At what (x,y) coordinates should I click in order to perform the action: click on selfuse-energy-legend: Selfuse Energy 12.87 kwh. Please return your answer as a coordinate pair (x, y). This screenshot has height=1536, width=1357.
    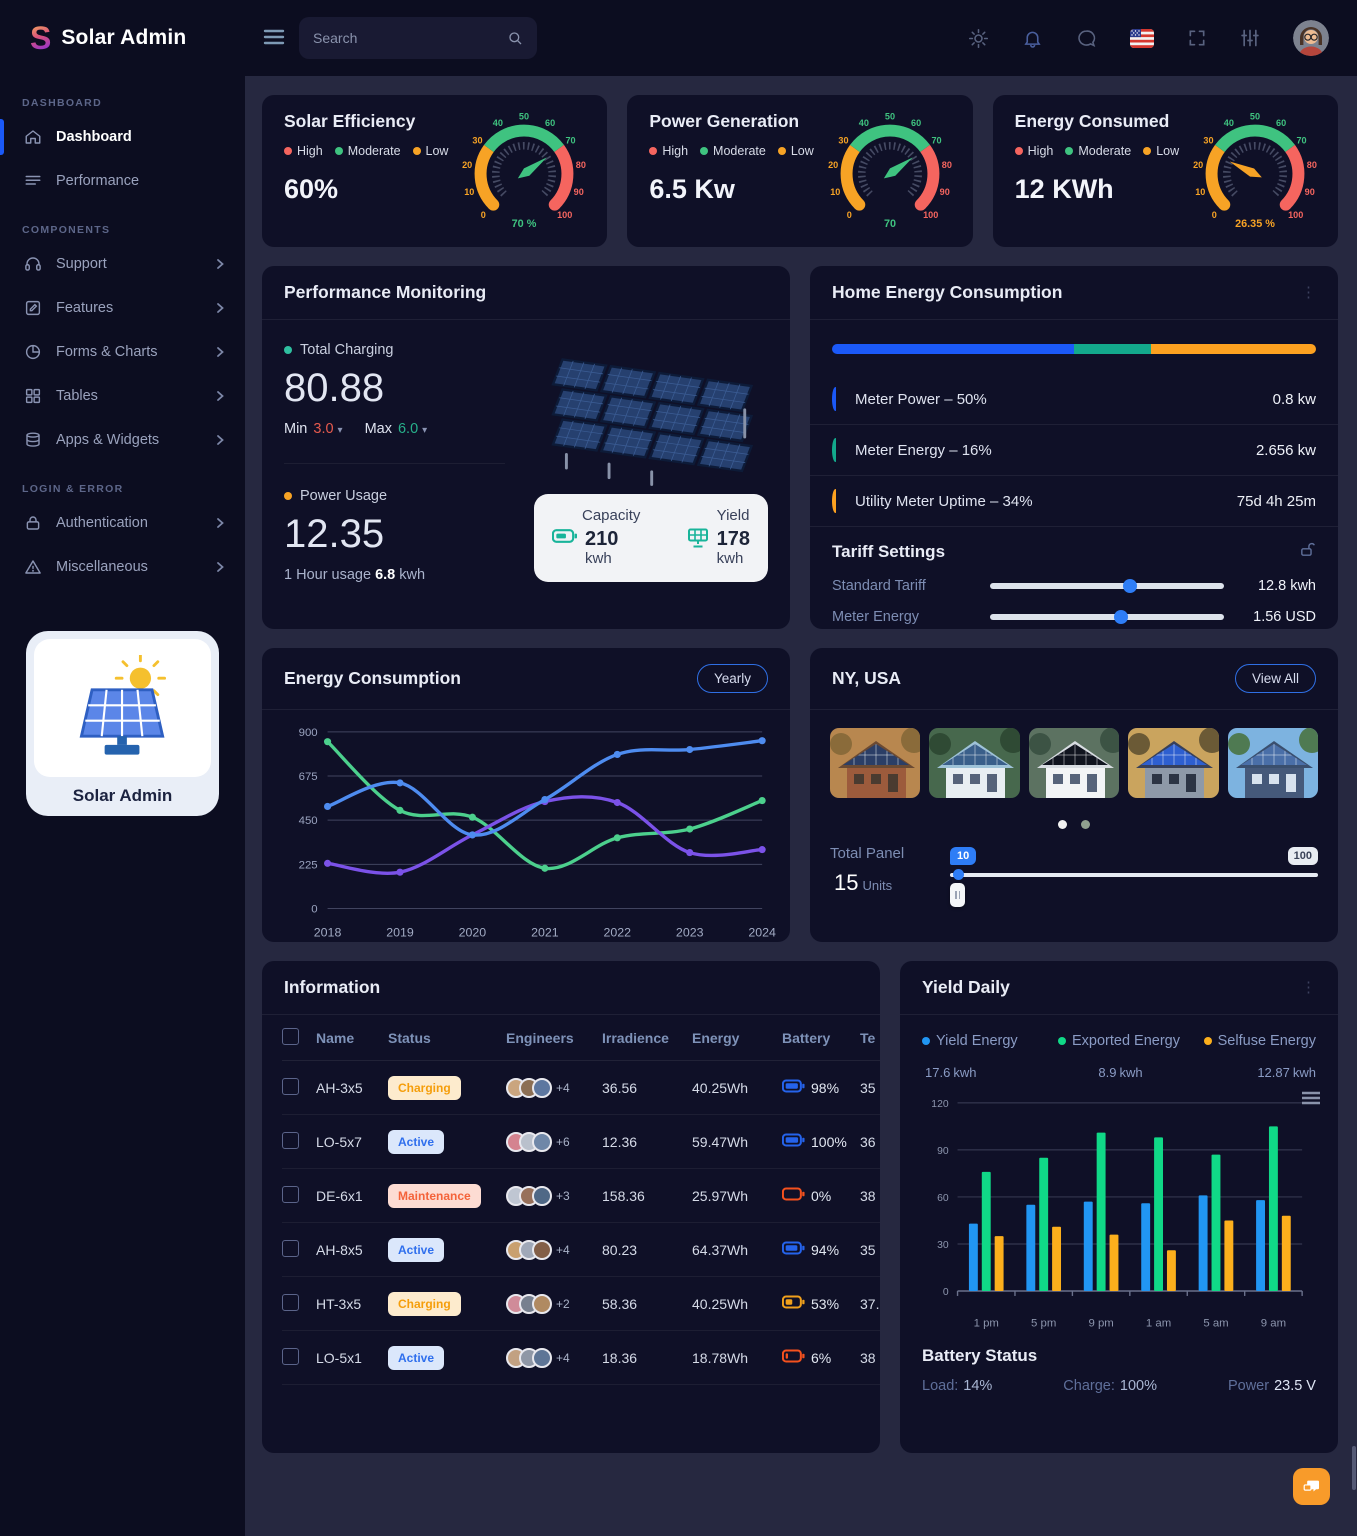
    Looking at the image, I should click on (1250, 1058).